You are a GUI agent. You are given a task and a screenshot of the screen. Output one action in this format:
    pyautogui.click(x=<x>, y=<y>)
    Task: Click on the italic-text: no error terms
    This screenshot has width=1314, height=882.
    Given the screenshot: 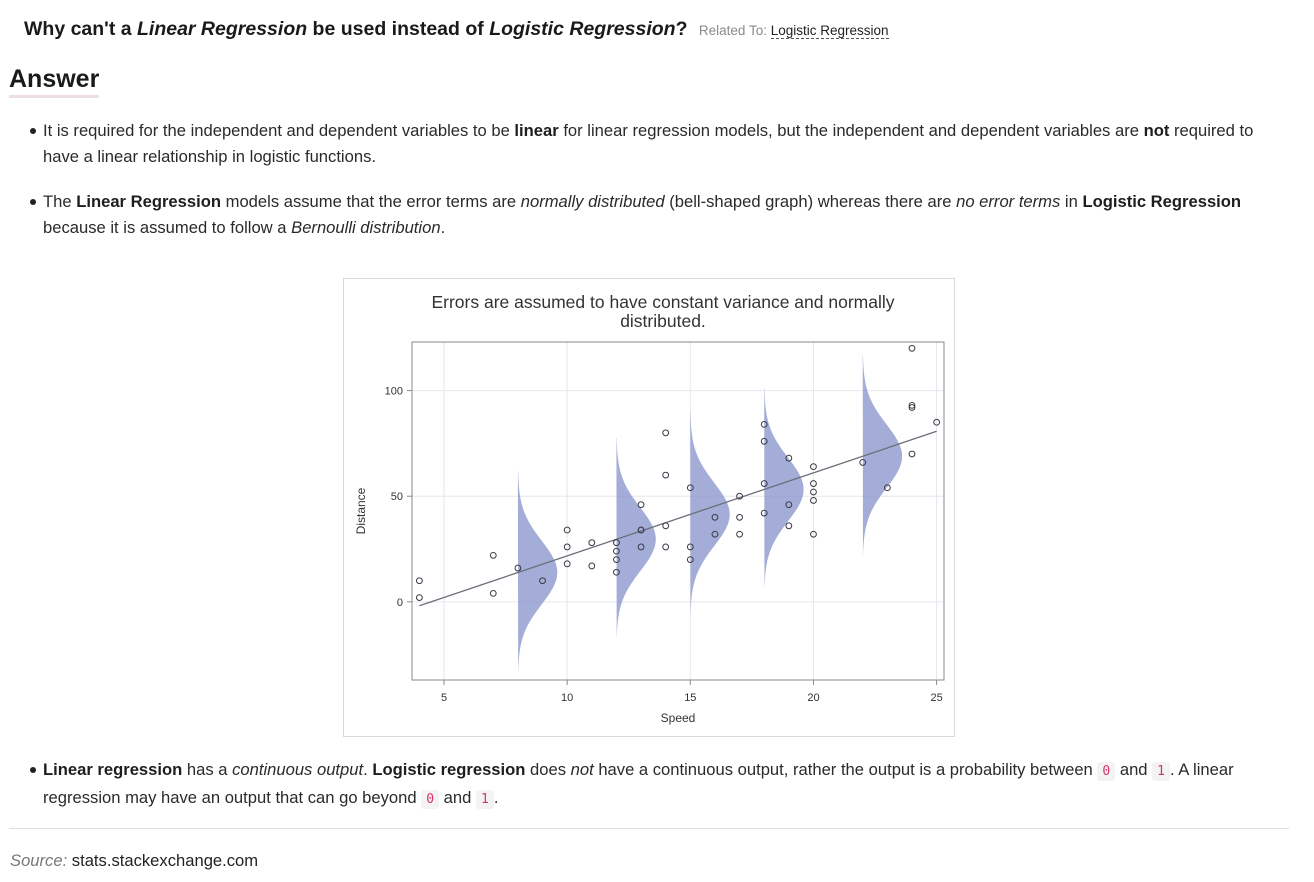 What is the action you would take?
    pyautogui.click(x=1008, y=201)
    